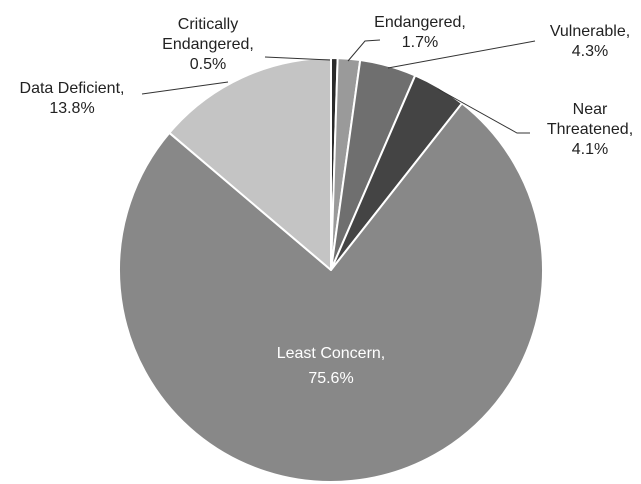  What do you see at coordinates (208, 24) in the screenshot?
I see `slice-label-line: Critically` at bounding box center [208, 24].